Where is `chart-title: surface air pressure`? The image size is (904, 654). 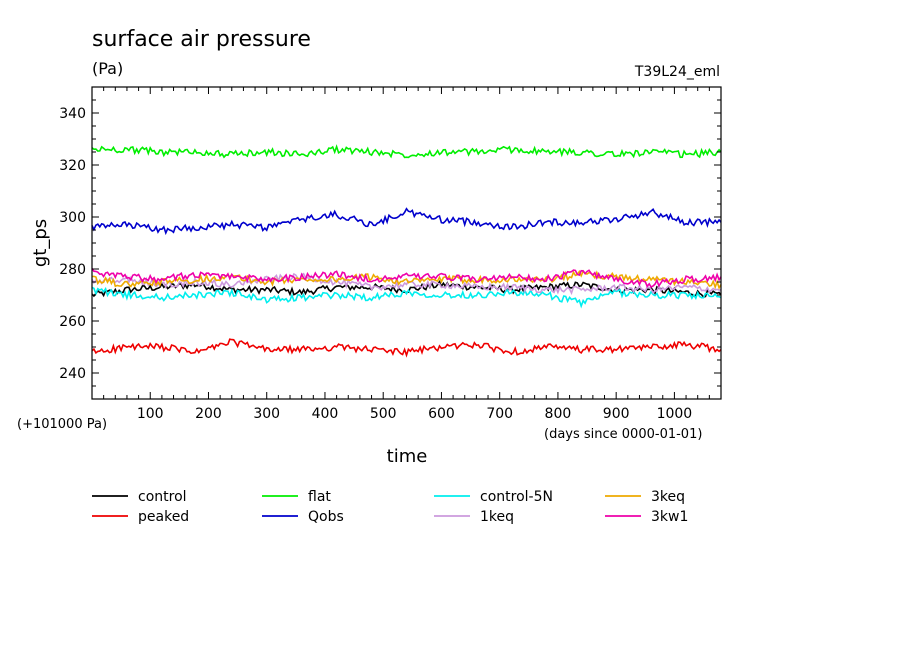
chart-title: surface air pressure is located at coordinates (201, 39).